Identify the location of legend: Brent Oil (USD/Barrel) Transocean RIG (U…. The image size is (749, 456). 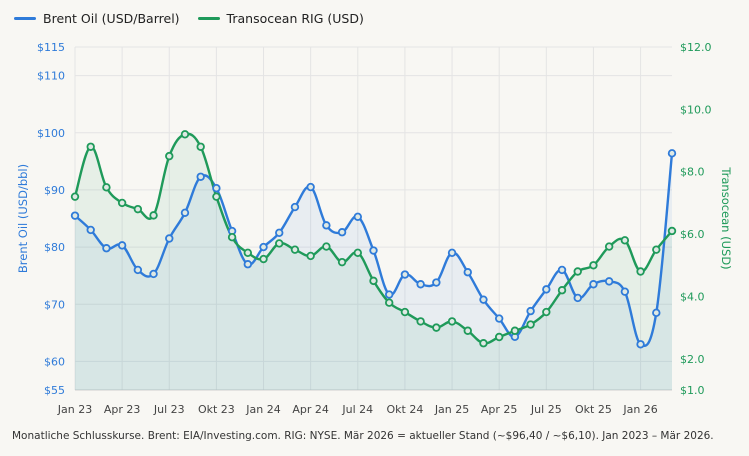
(189, 18).